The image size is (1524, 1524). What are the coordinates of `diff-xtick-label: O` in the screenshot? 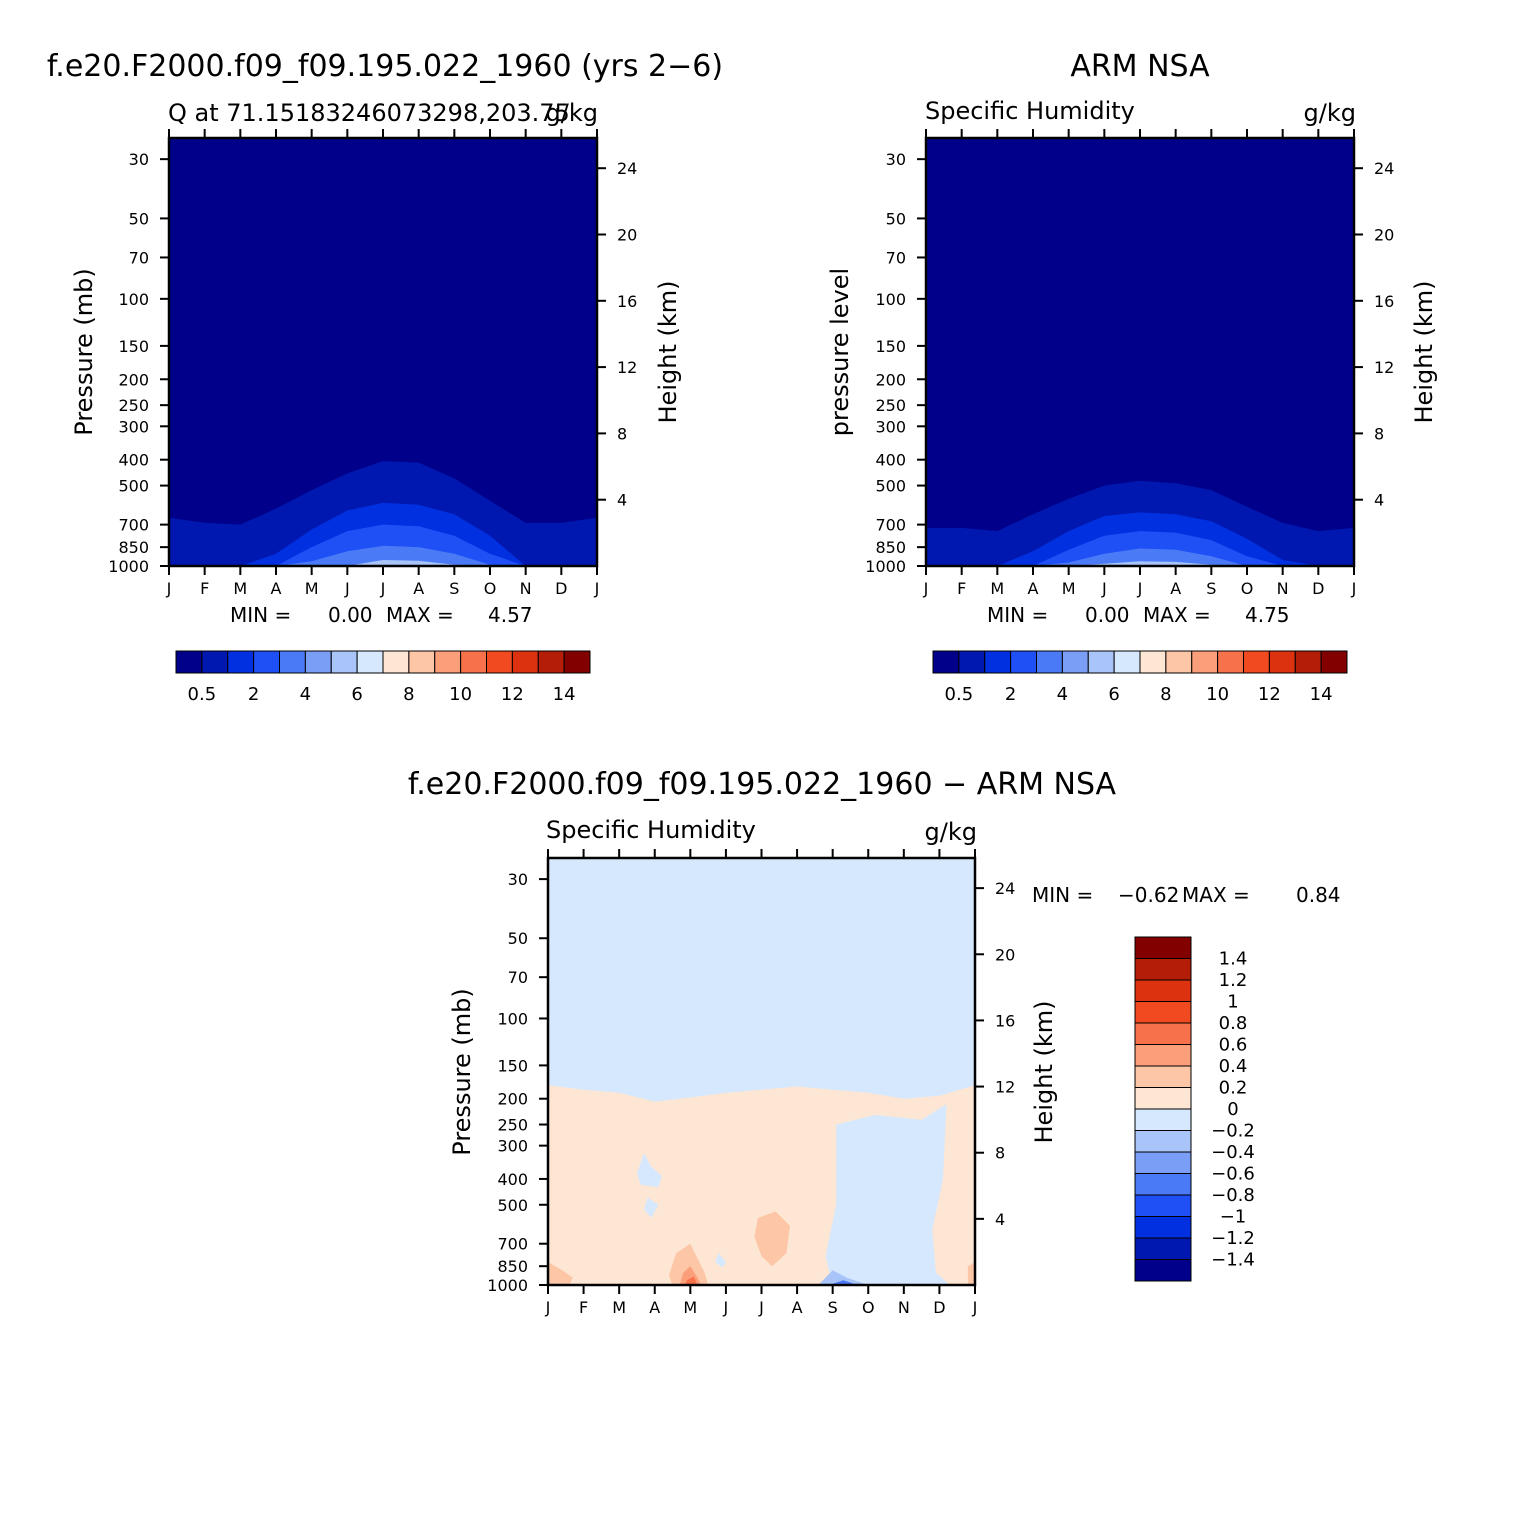 It's located at (868, 1307).